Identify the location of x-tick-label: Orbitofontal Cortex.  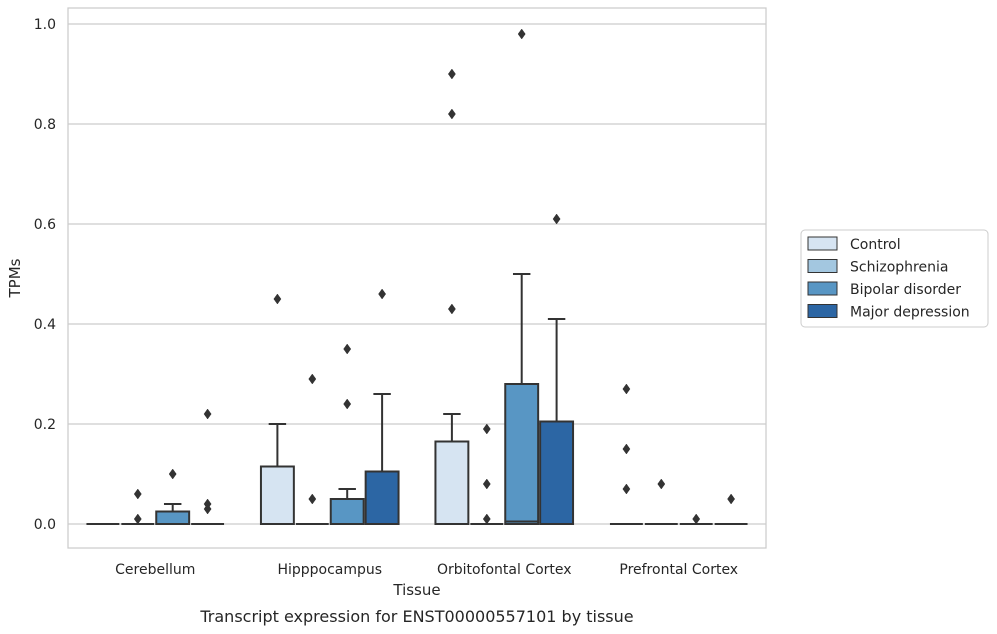
(504, 570).